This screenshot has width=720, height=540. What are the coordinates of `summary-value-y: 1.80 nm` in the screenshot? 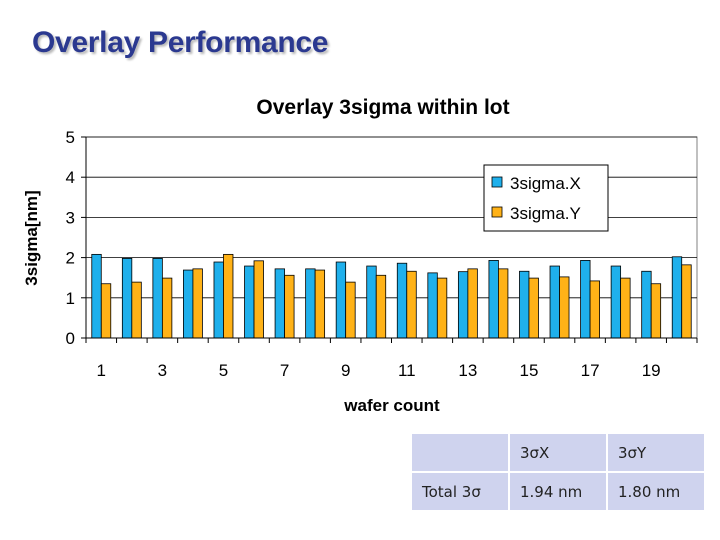 It's located at (656, 491).